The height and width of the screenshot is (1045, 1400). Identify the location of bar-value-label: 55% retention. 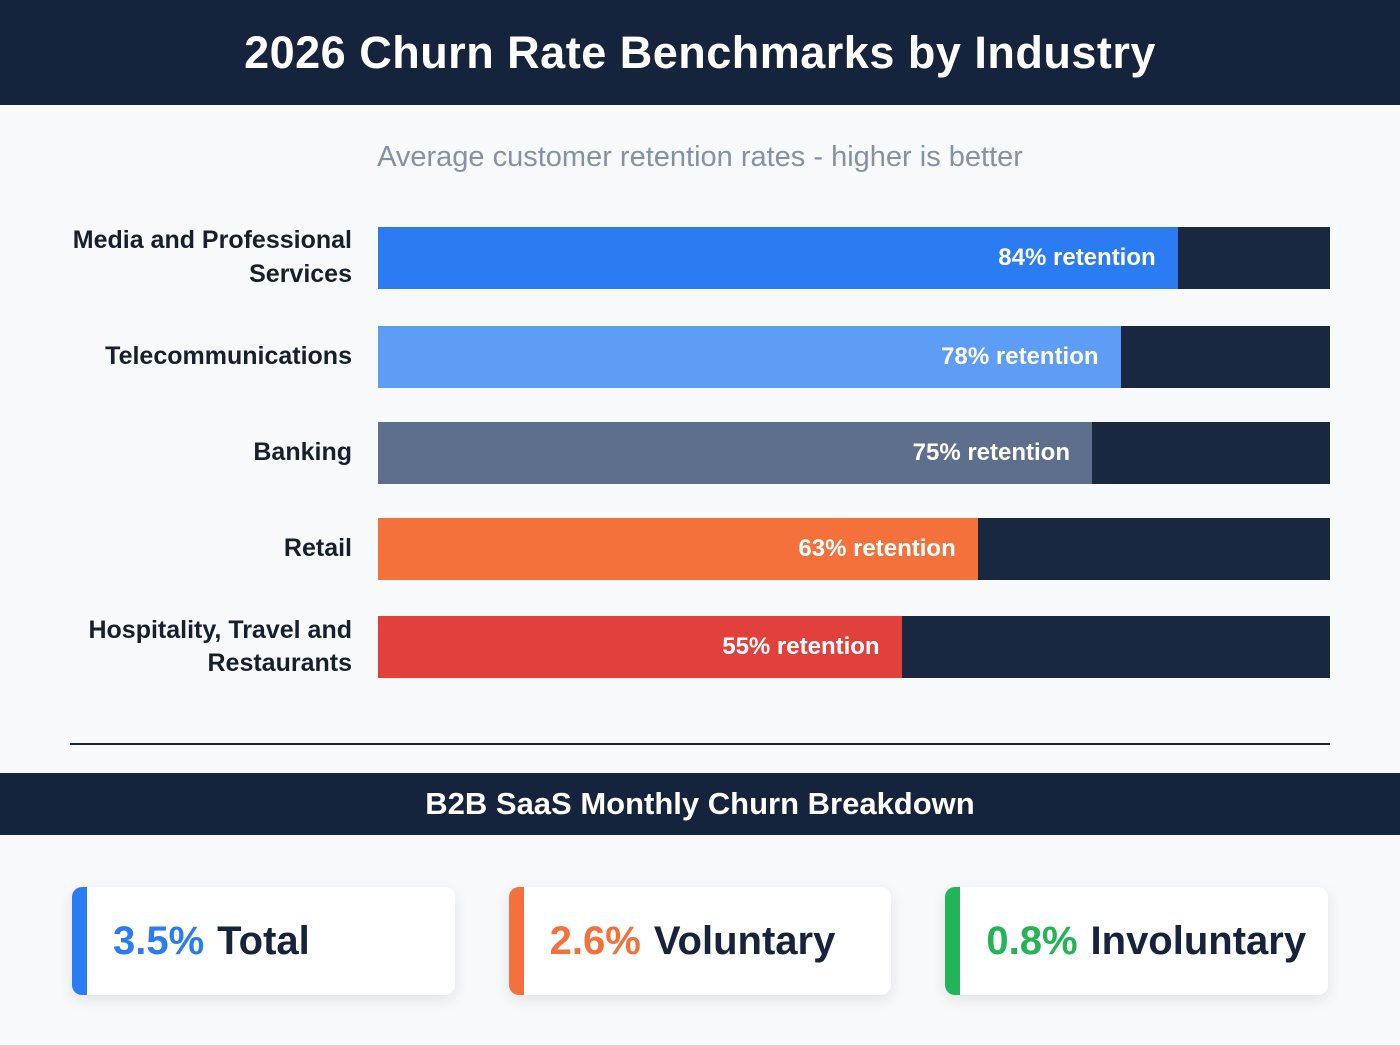
(801, 647).